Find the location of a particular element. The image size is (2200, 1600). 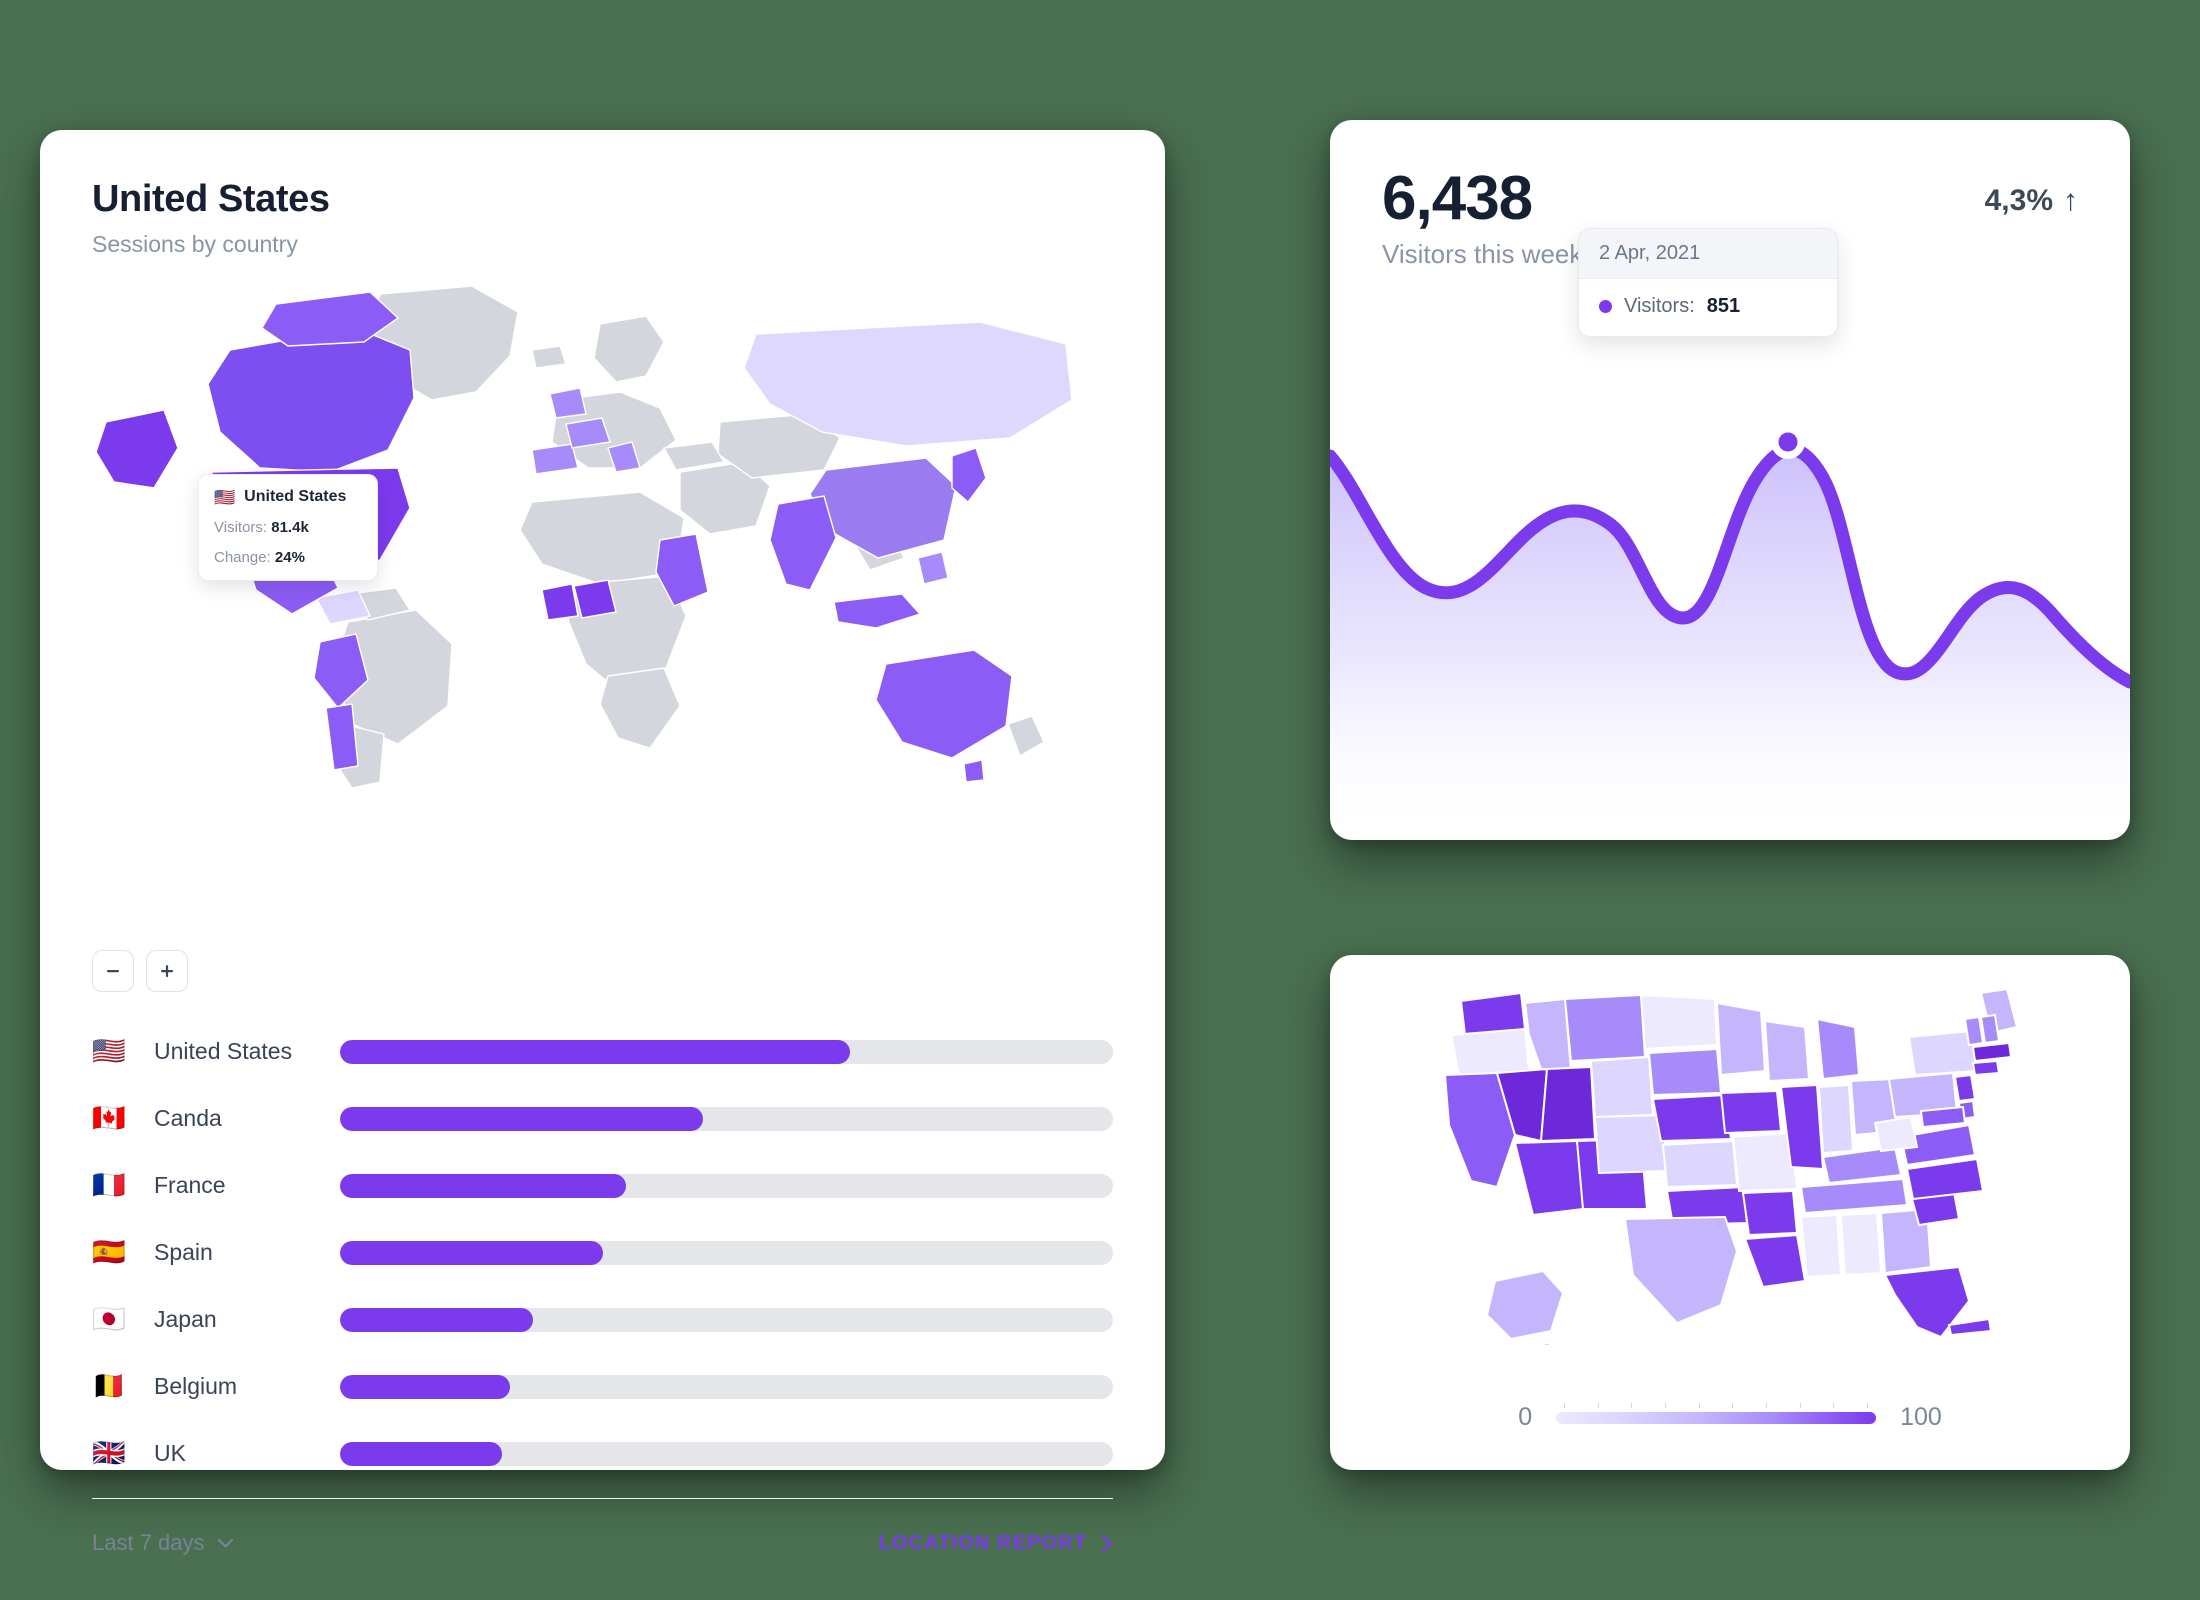

region-peru is located at coordinates (341, 671).